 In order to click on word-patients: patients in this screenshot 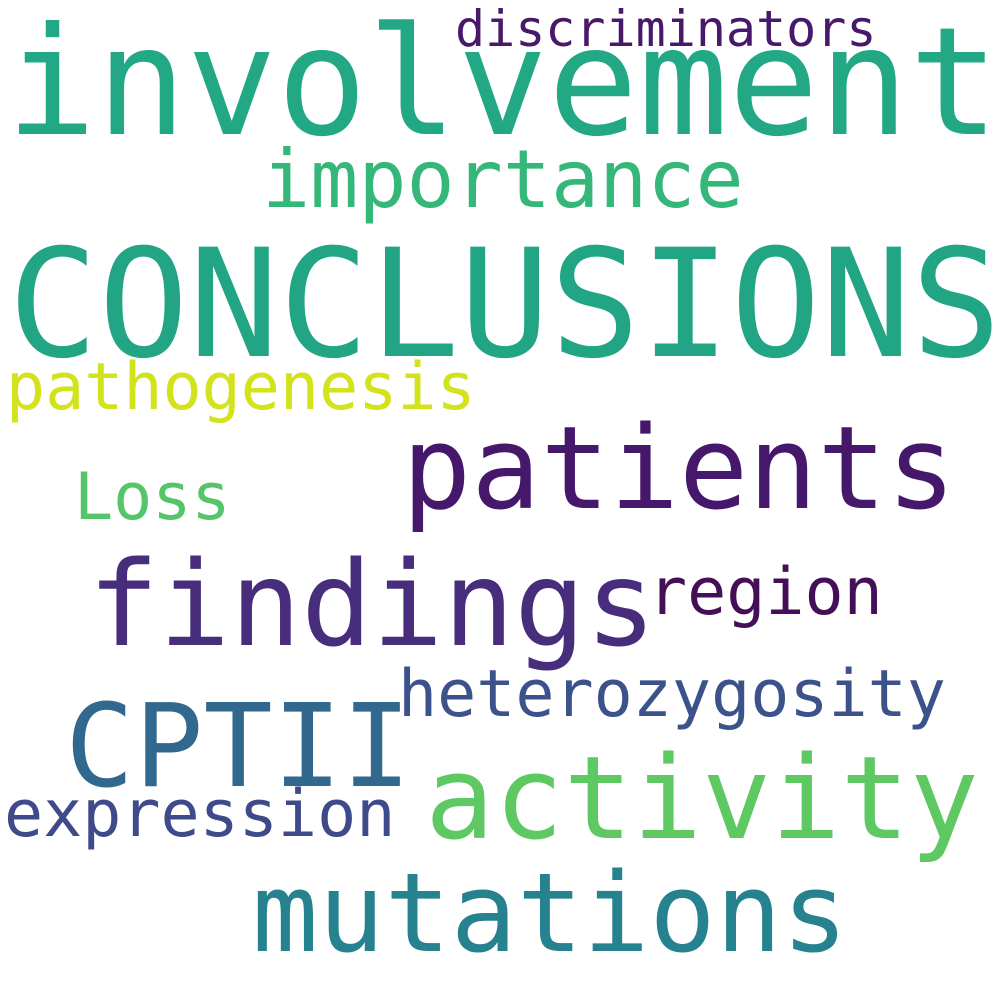, I will do `click(679, 469)`.